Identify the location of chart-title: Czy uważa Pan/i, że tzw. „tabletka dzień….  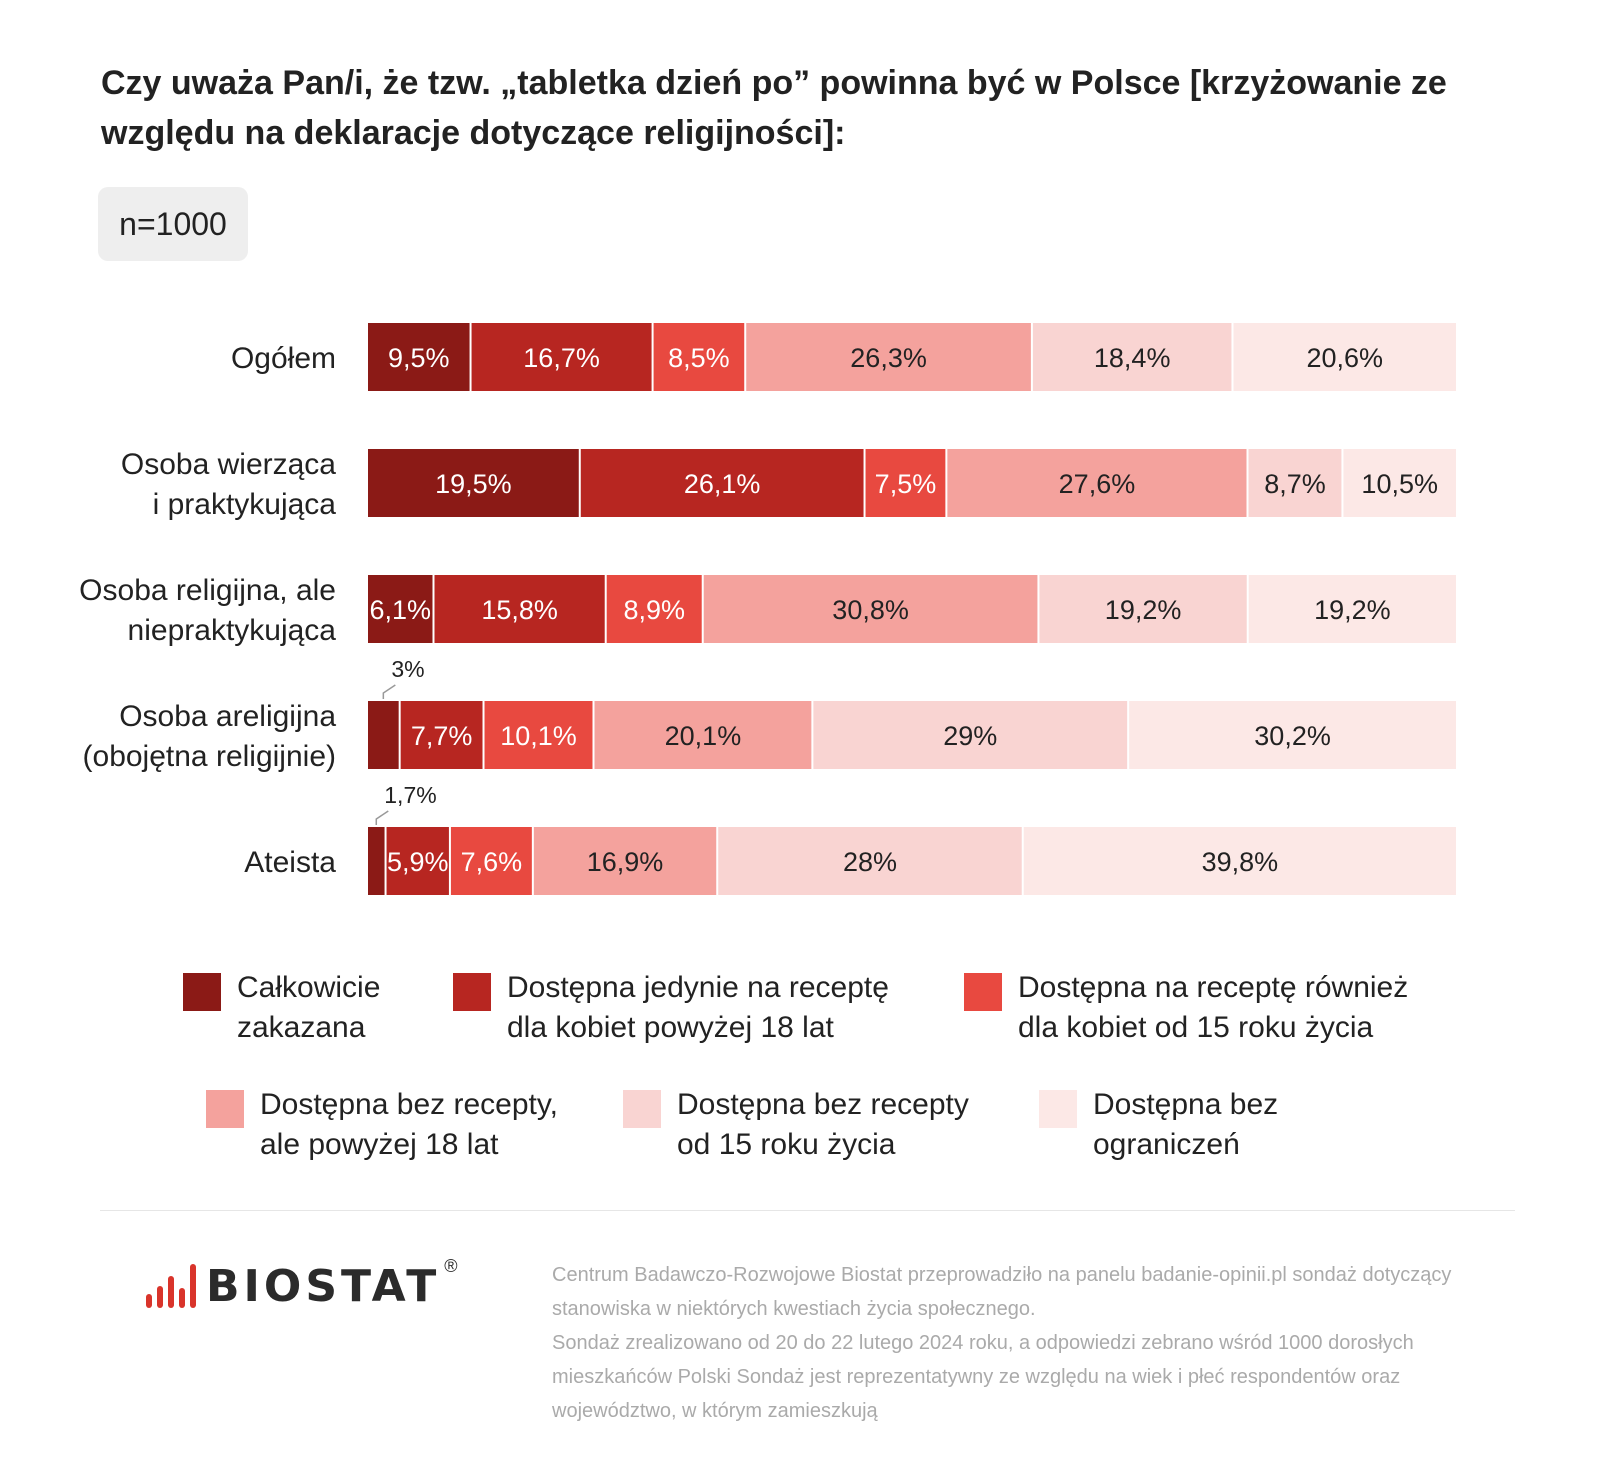
(774, 108).